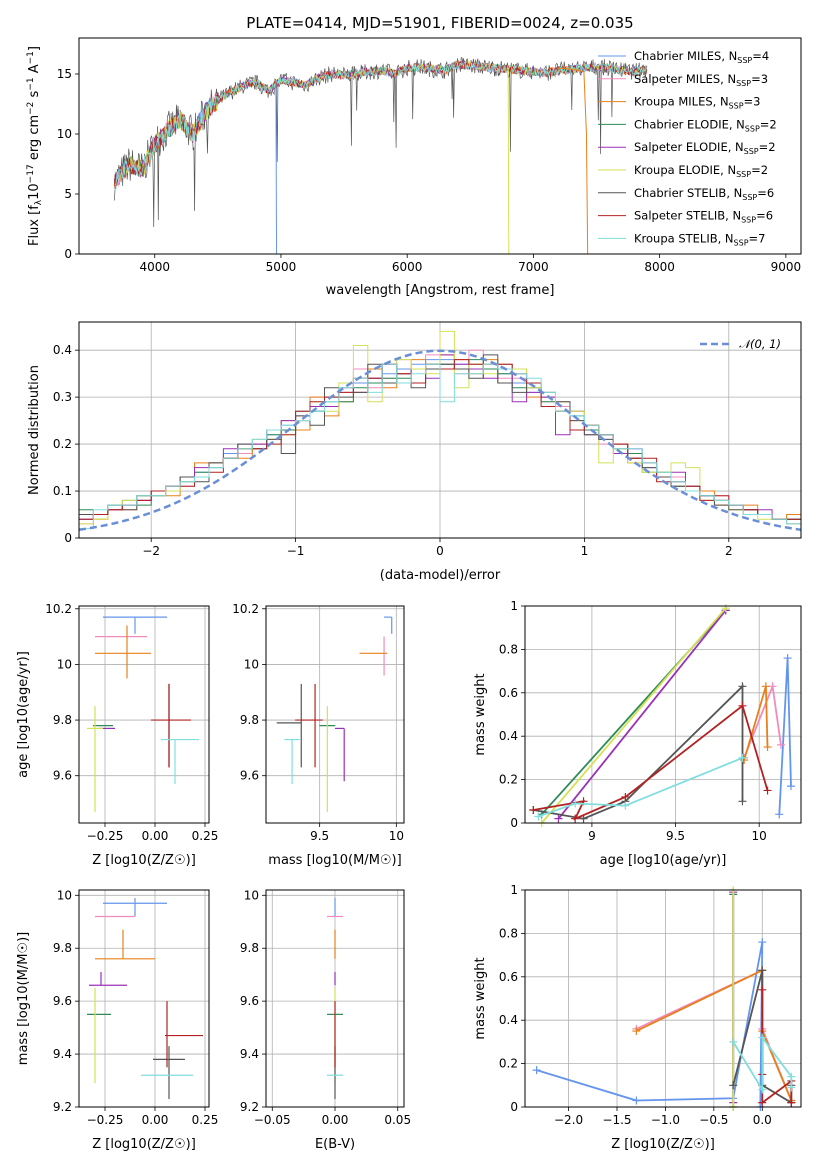 This screenshot has height=1170, width=819. I want to click on legend-label: Salpeter STELIB, NSSP=6, so click(703, 217).